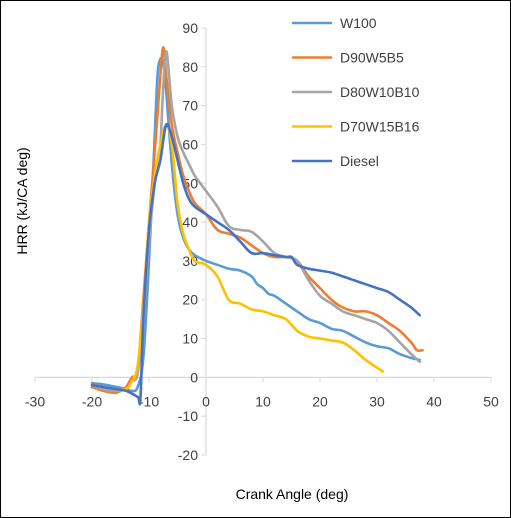 This screenshot has height=518, width=511. I want to click on y-tick-label: -20, so click(188, 455).